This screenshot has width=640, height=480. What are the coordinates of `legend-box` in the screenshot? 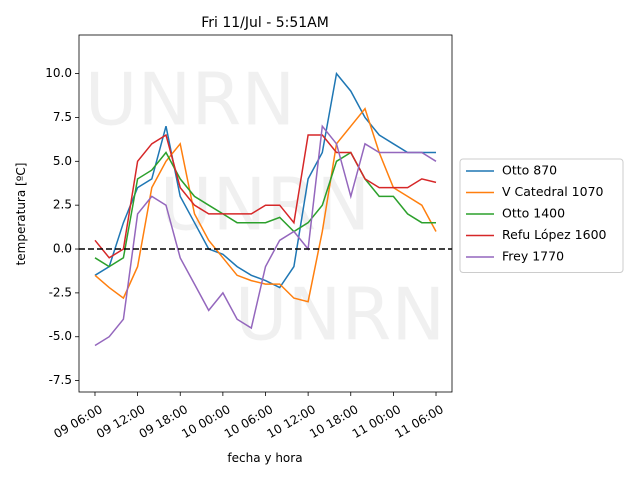 It's located at (541, 215).